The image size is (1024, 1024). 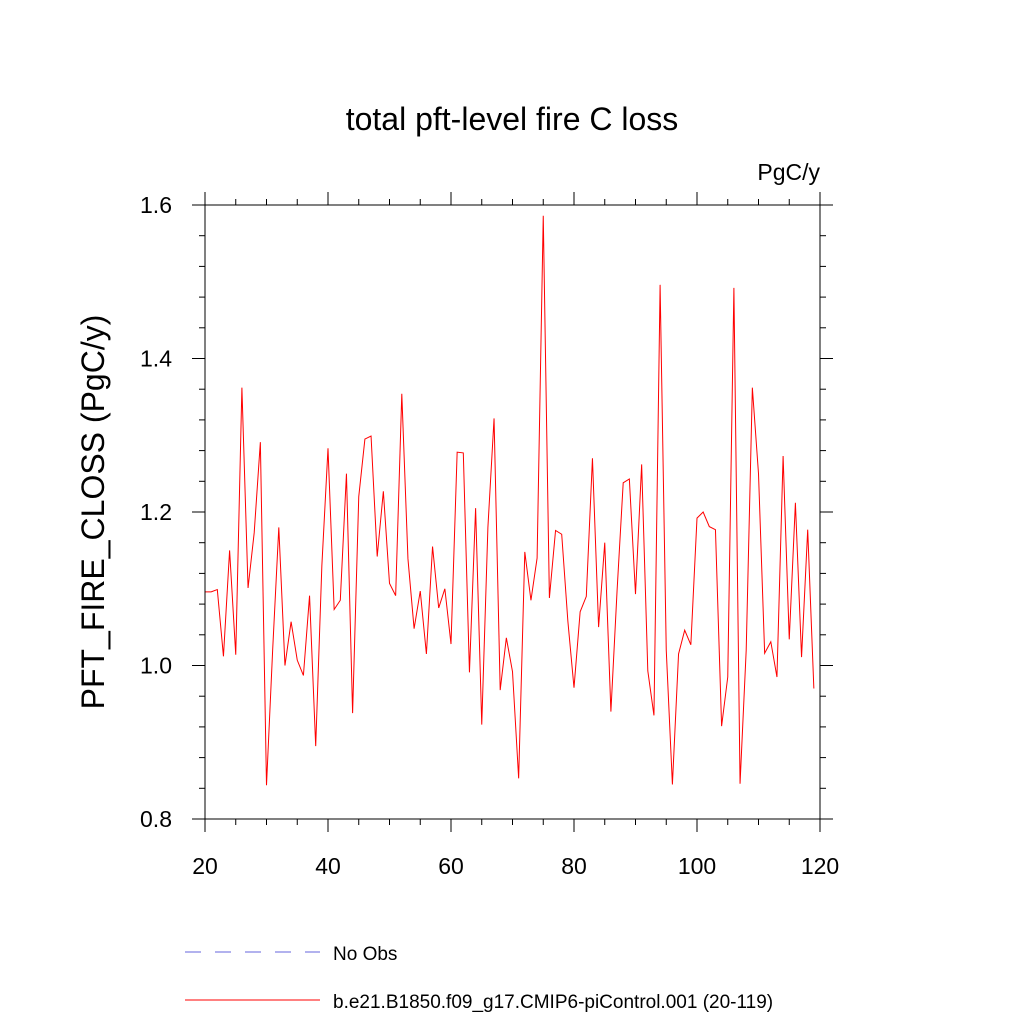 What do you see at coordinates (156, 666) in the screenshot?
I see `y-tick-label: 1.0` at bounding box center [156, 666].